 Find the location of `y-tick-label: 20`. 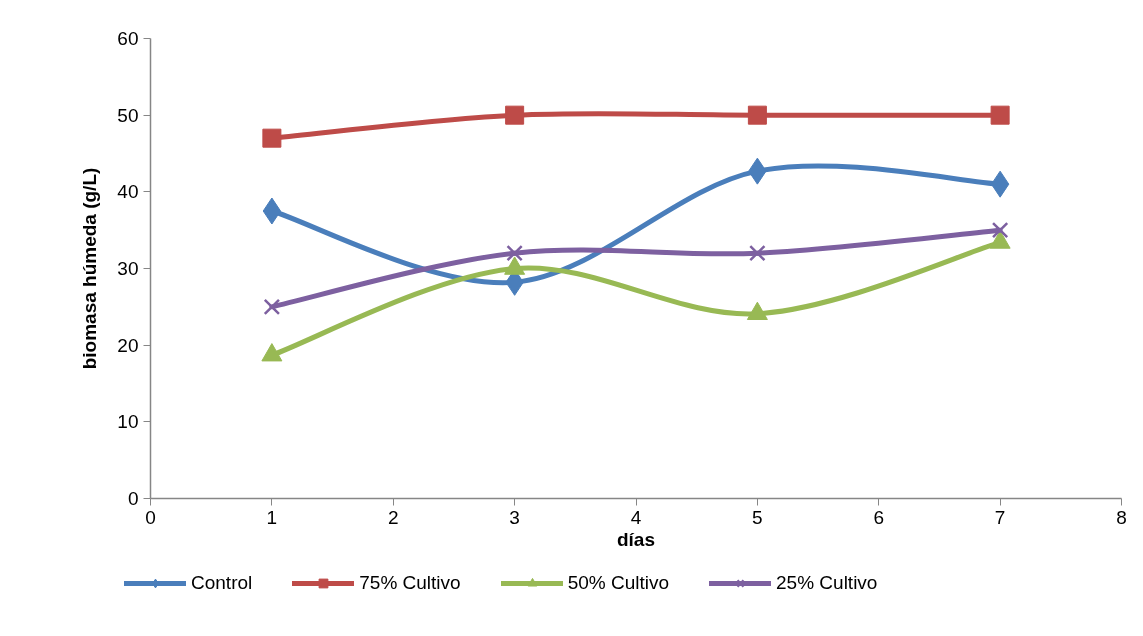

y-tick-label: 20 is located at coordinates (128, 345).